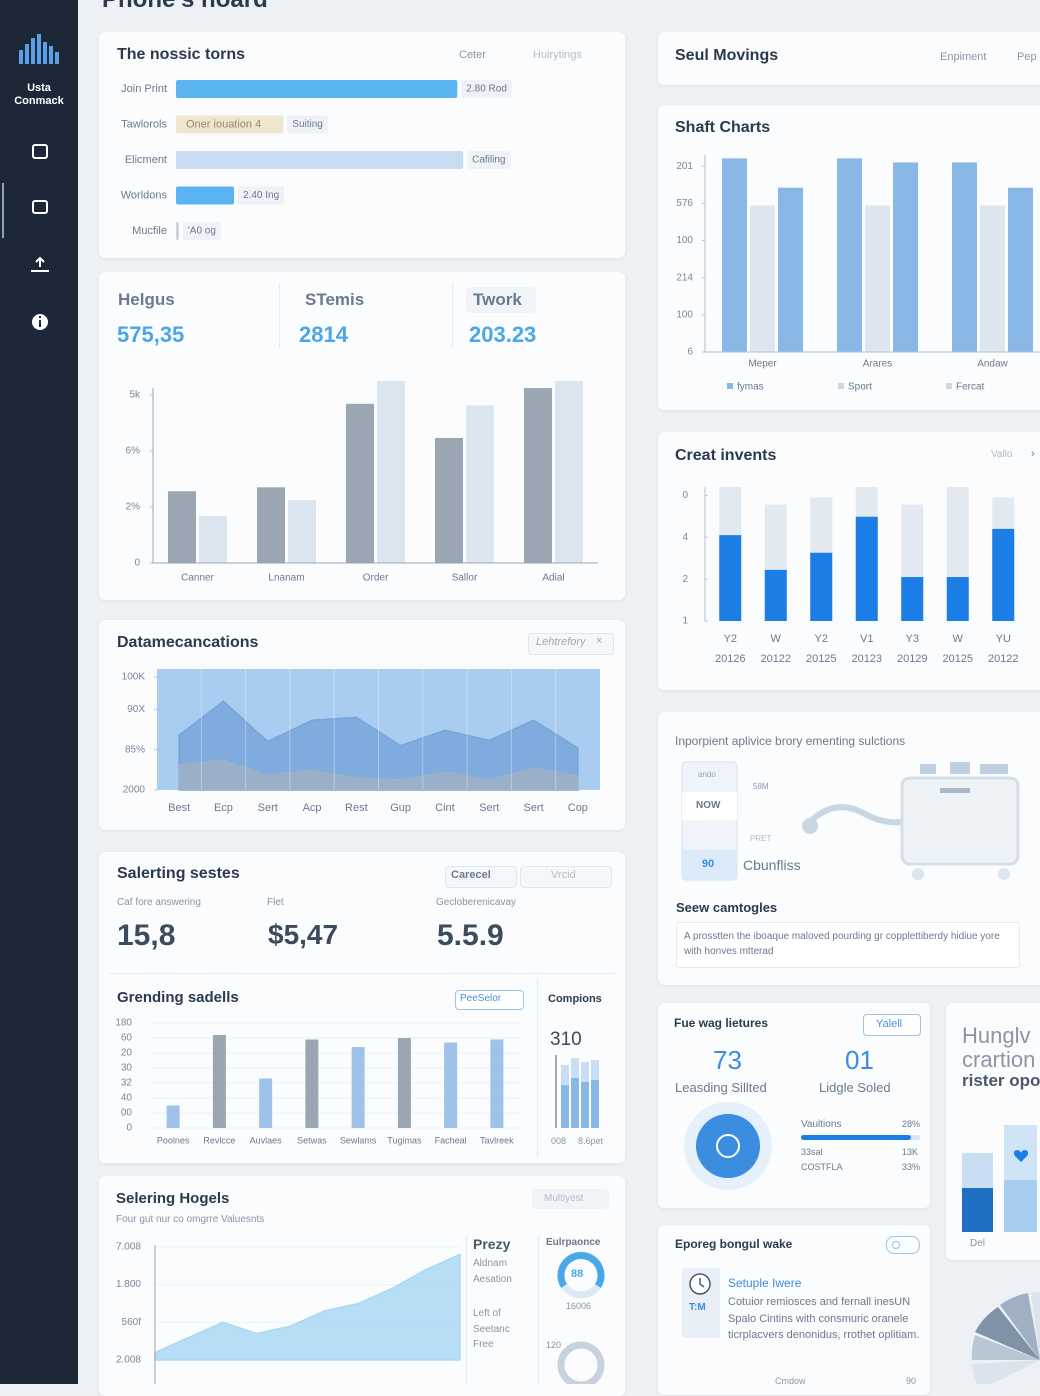  What do you see at coordinates (358, 1140) in the screenshot?
I see `x-tick-label: Sewlams` at bounding box center [358, 1140].